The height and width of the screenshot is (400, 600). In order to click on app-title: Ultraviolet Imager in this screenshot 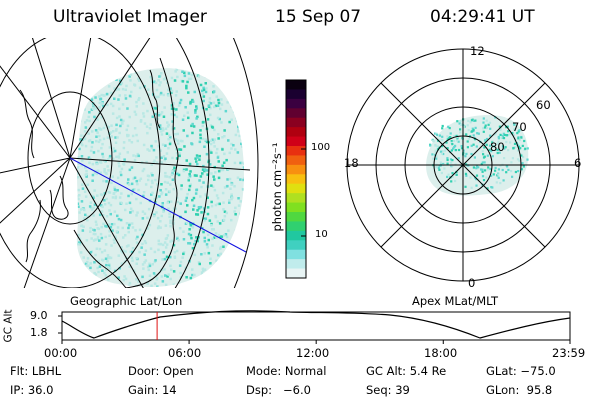, I will do `click(130, 17)`.